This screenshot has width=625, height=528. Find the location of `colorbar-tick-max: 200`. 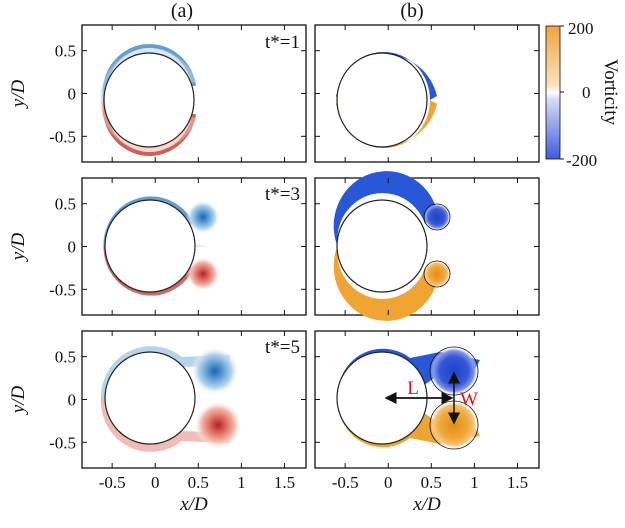

colorbar-tick-max: 200 is located at coordinates (581, 28).